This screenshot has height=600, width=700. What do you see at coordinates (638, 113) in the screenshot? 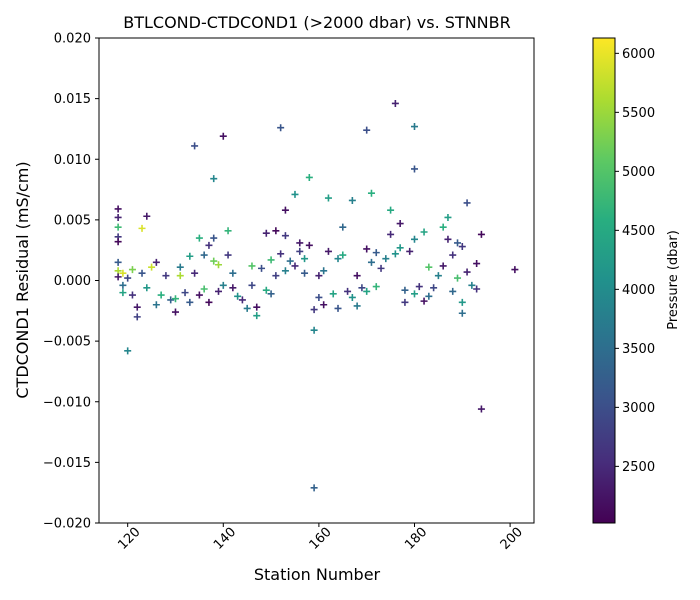
I see `colorbar-tick-label: 5500` at bounding box center [638, 113].